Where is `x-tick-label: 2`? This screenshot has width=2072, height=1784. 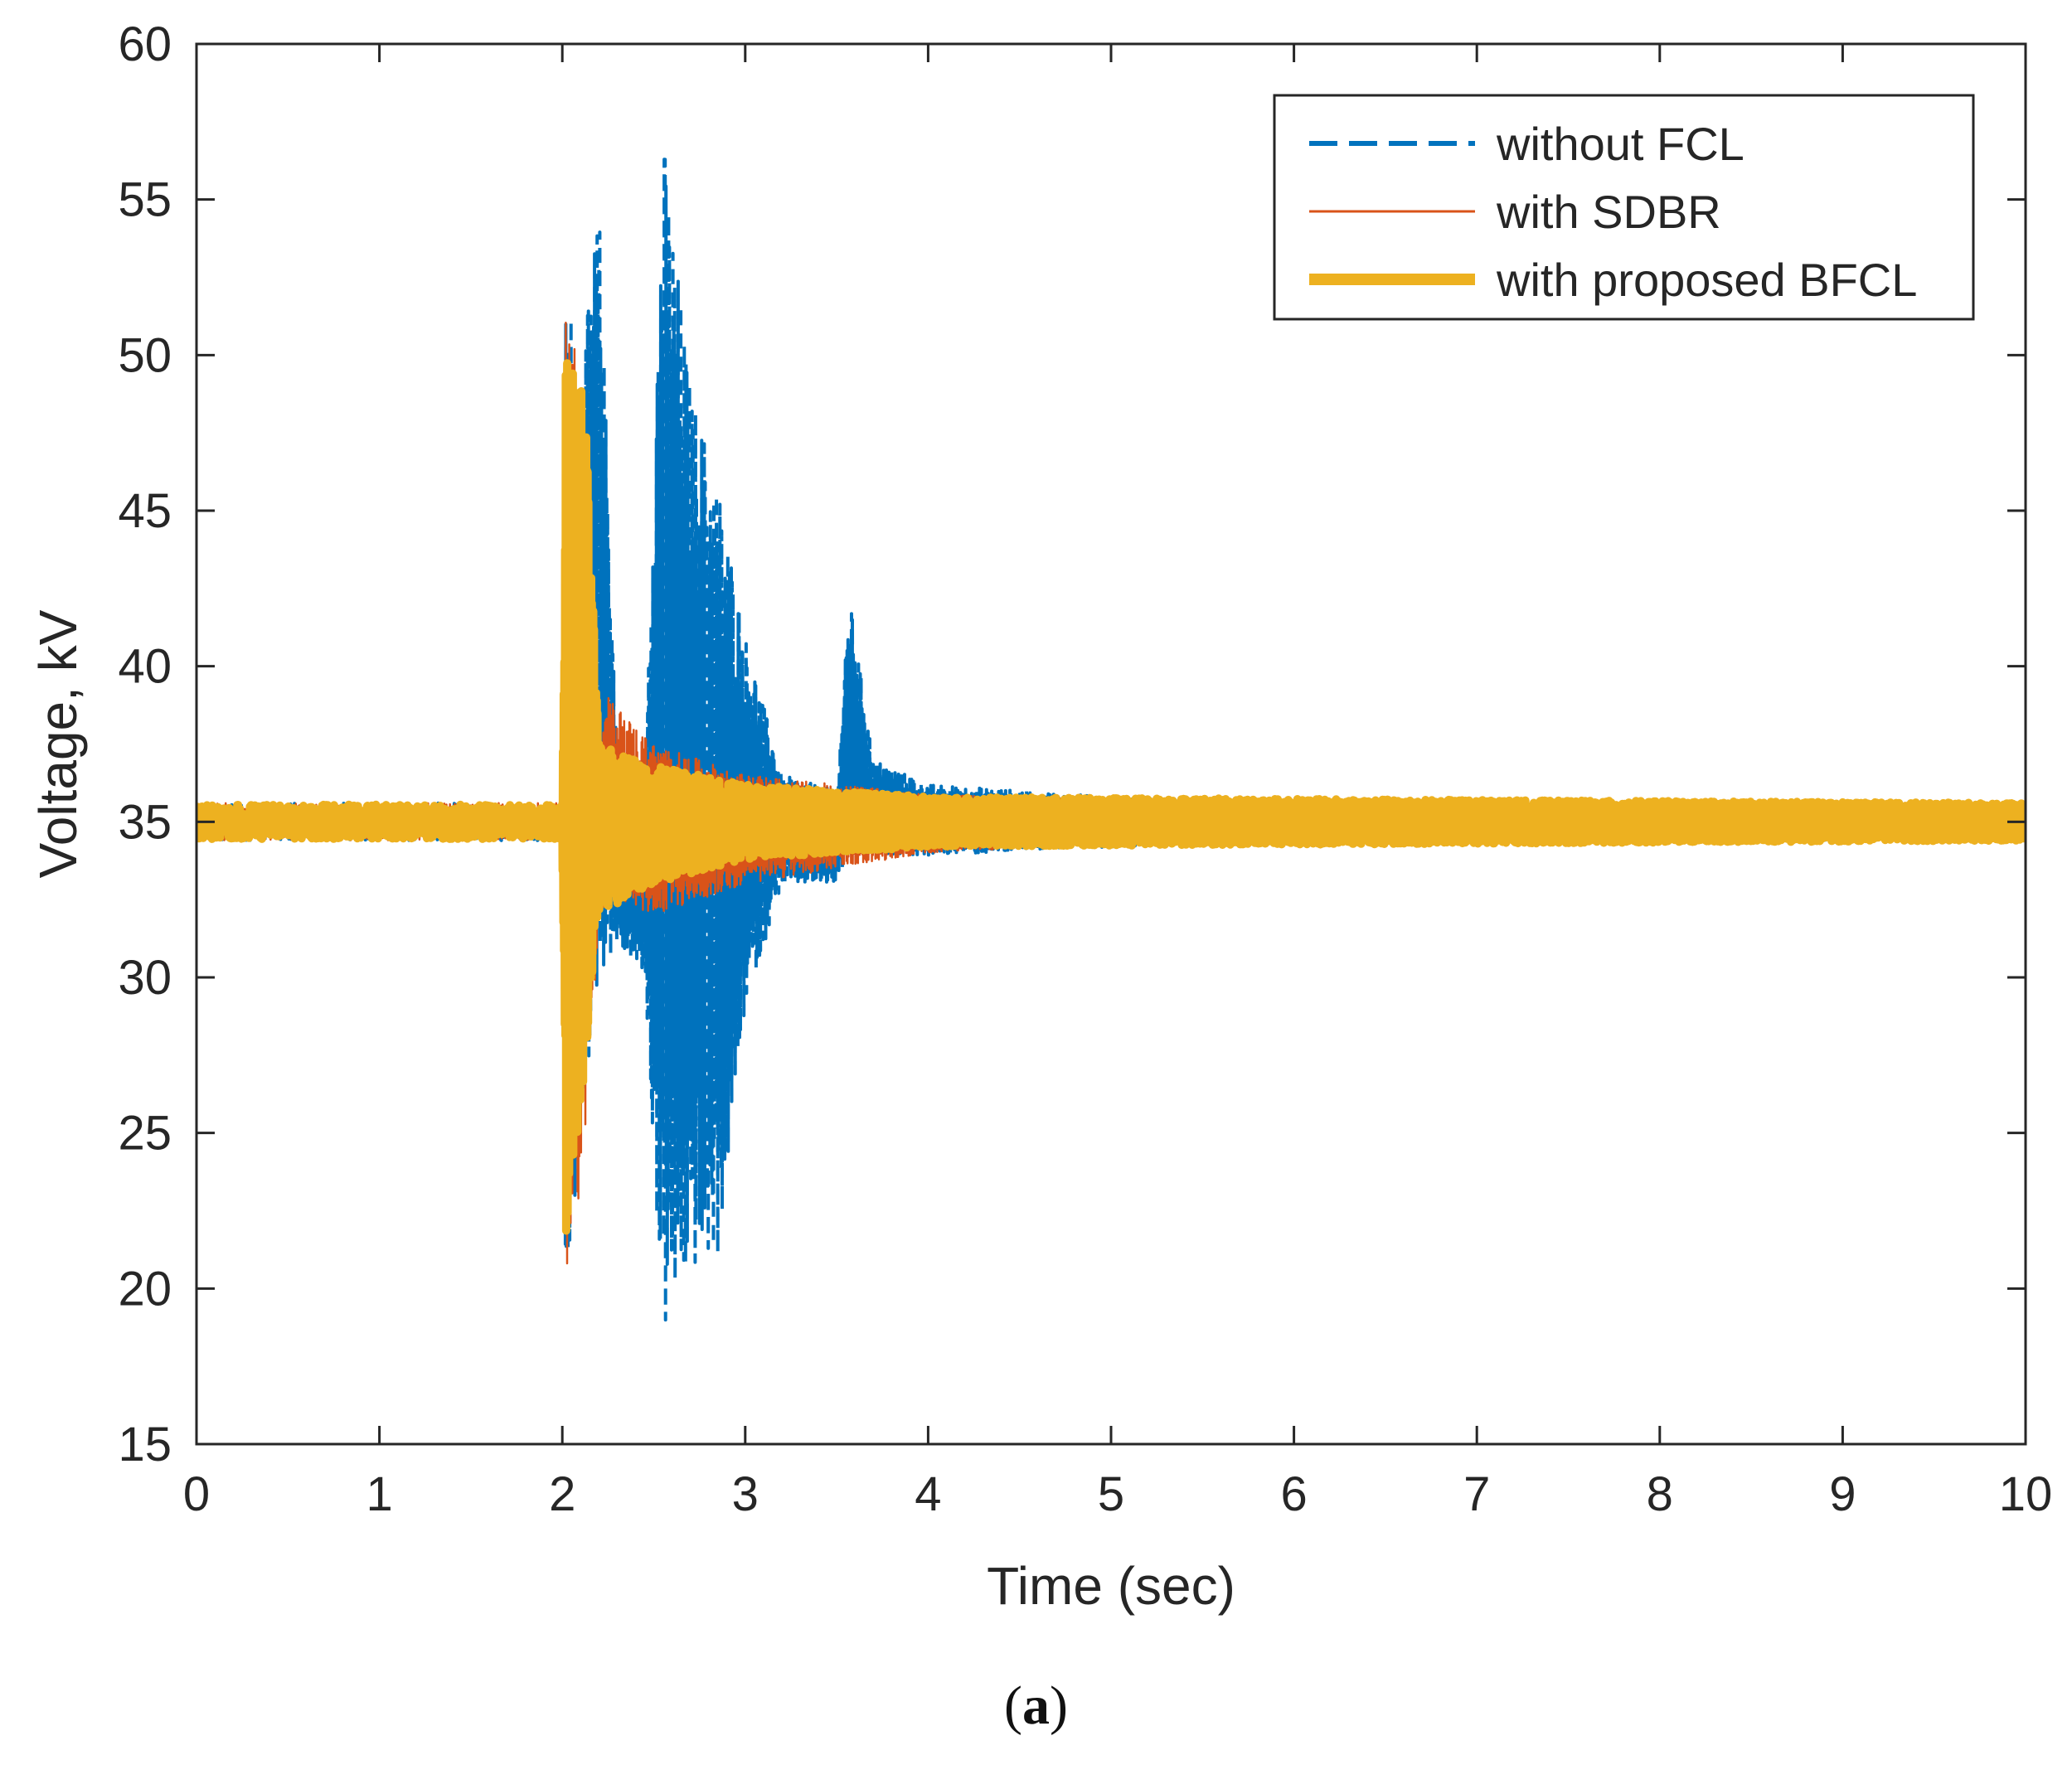
x-tick-label: 2 is located at coordinates (562, 1494).